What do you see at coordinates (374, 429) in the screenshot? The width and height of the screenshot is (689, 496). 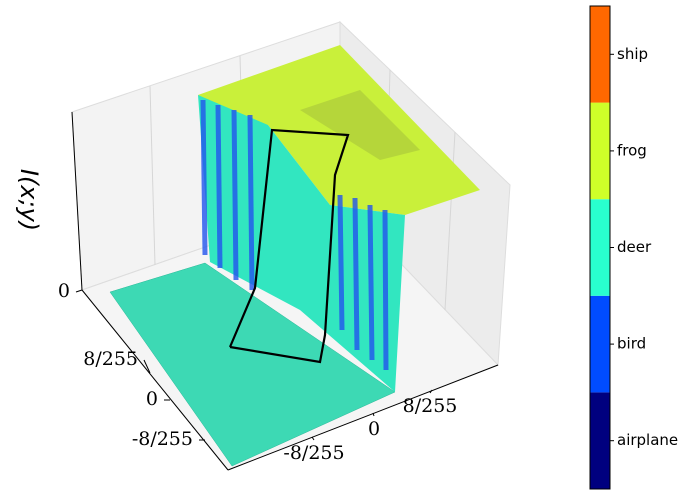 I see `x-tick-label: 0` at bounding box center [374, 429].